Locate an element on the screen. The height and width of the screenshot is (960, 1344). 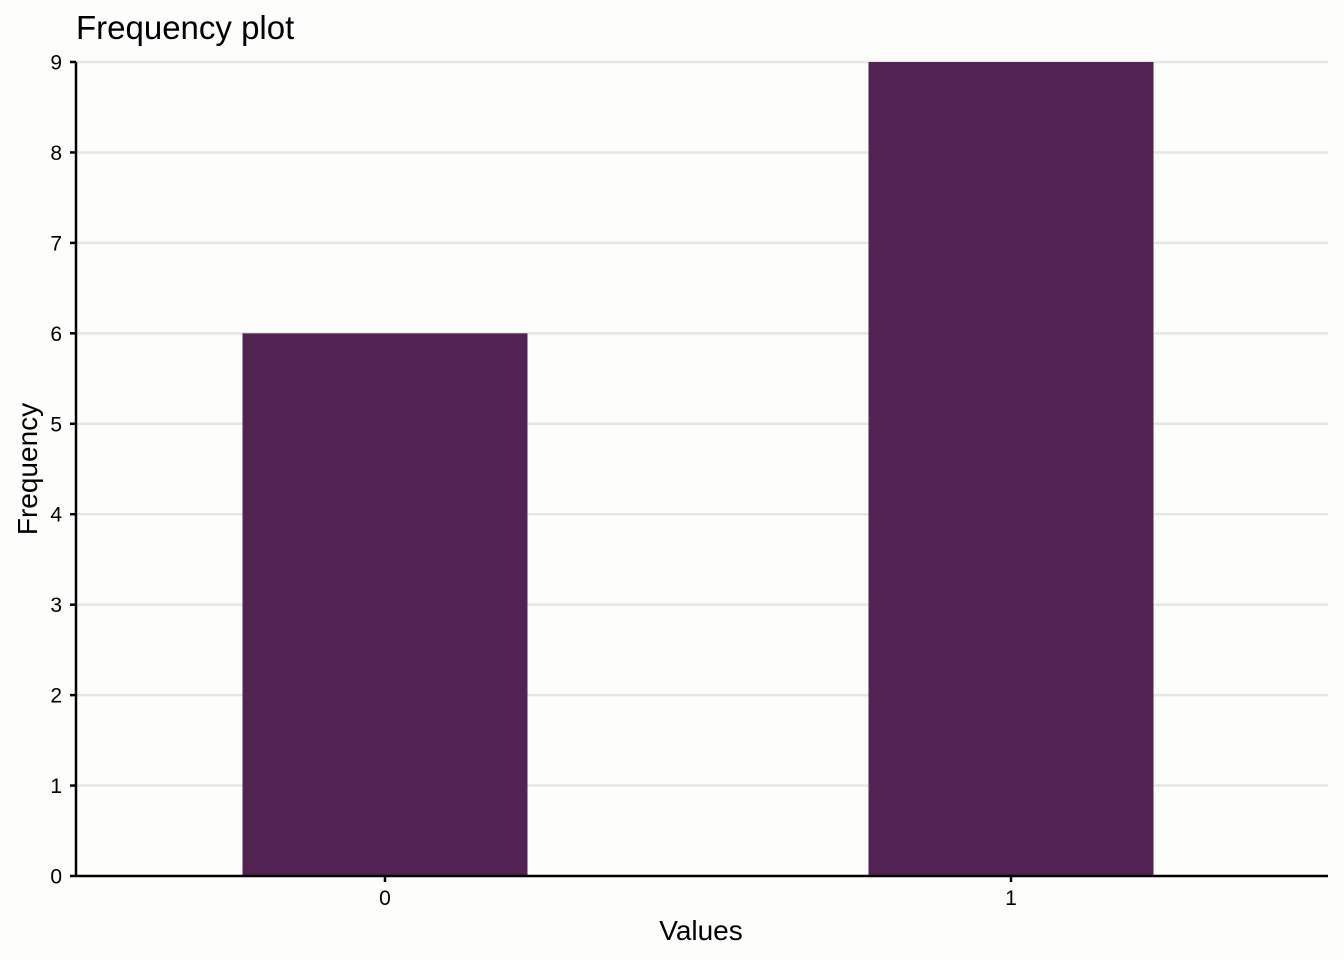
y-tick-label: 2 is located at coordinates (56, 696).